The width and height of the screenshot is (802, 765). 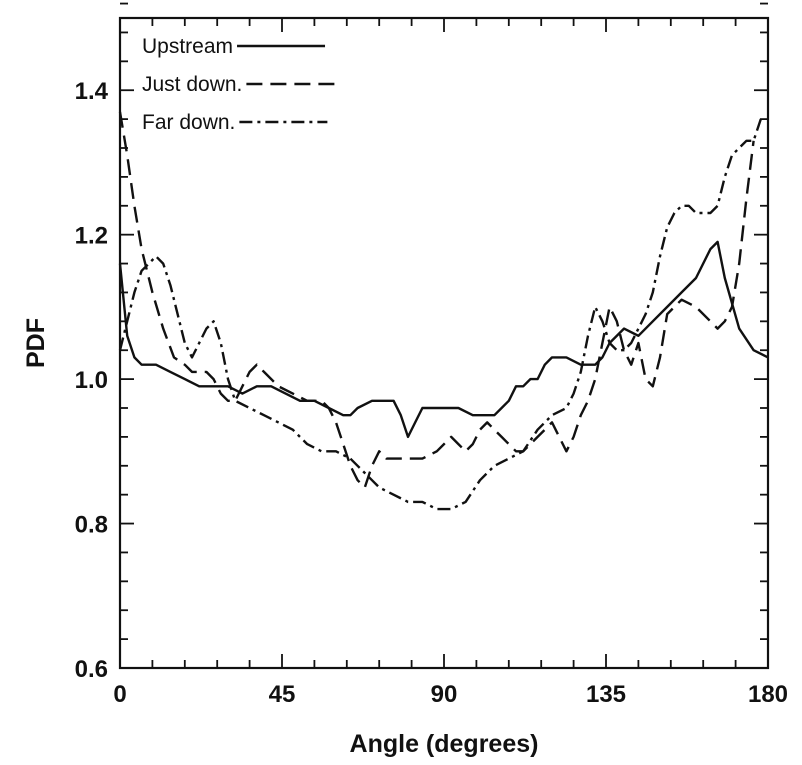 What do you see at coordinates (92, 91) in the screenshot?
I see `y-tick-label: 1.4` at bounding box center [92, 91].